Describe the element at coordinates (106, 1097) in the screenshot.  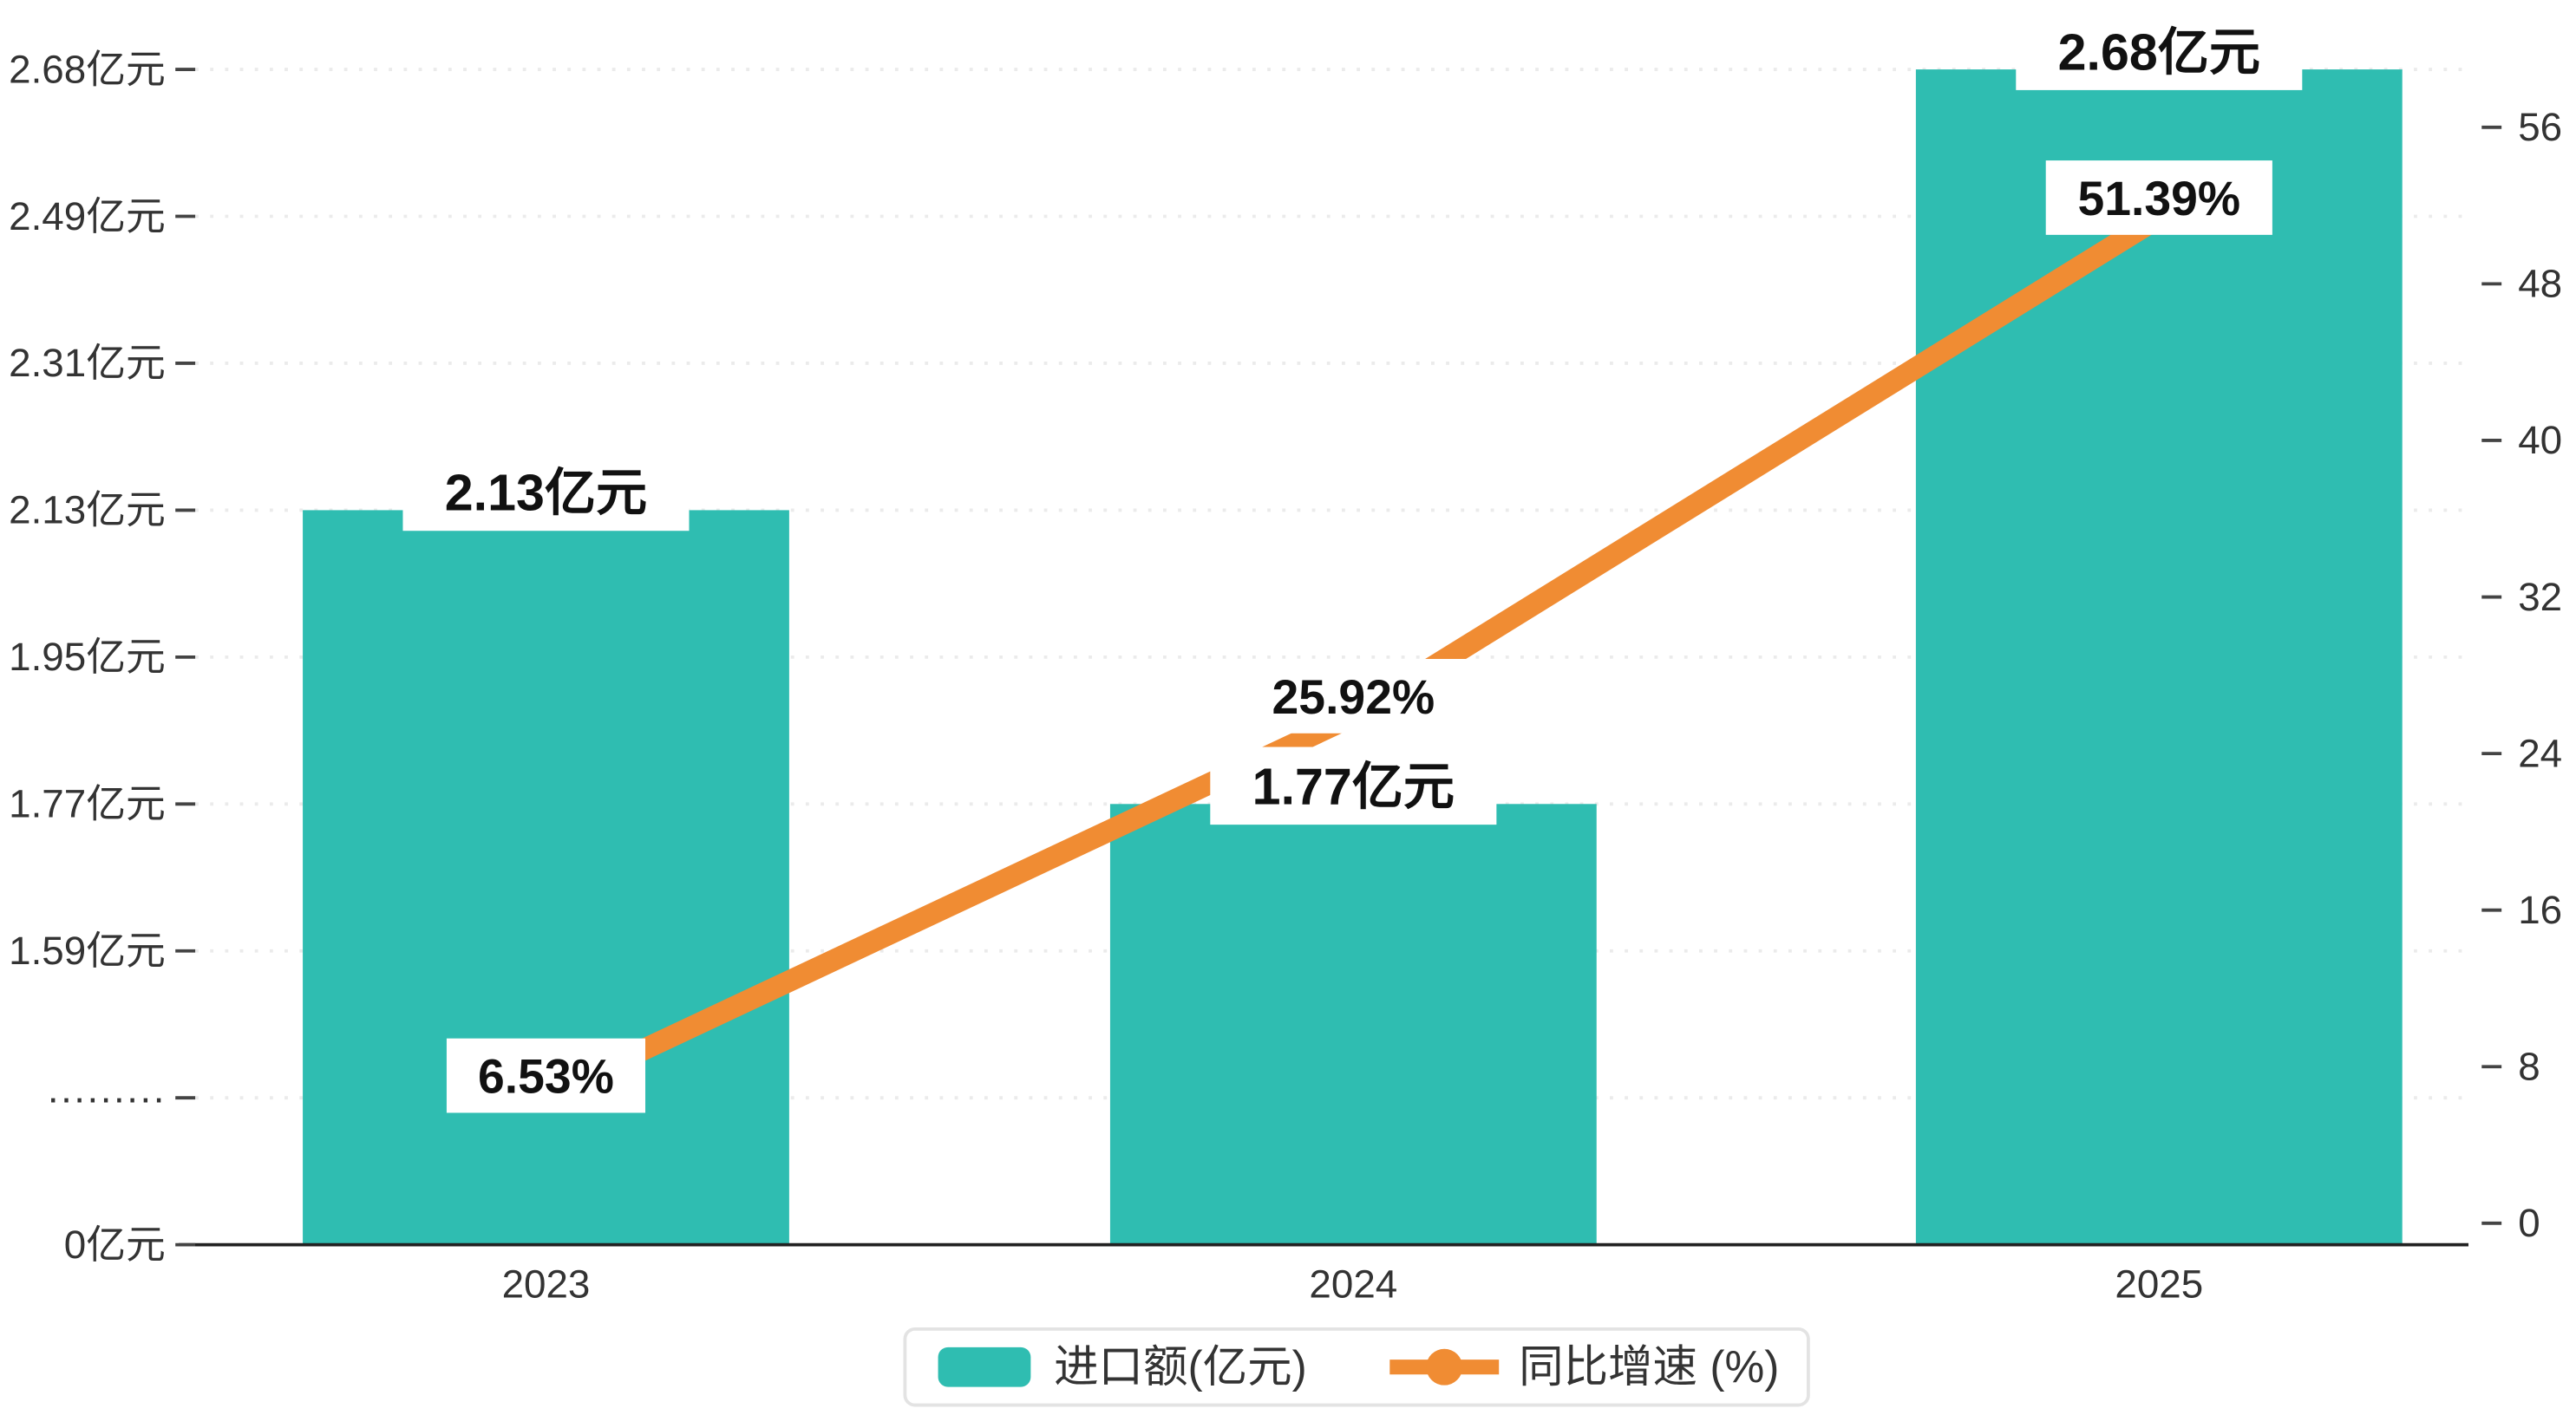
I see `y-axis-left-label: ·········` at that location.